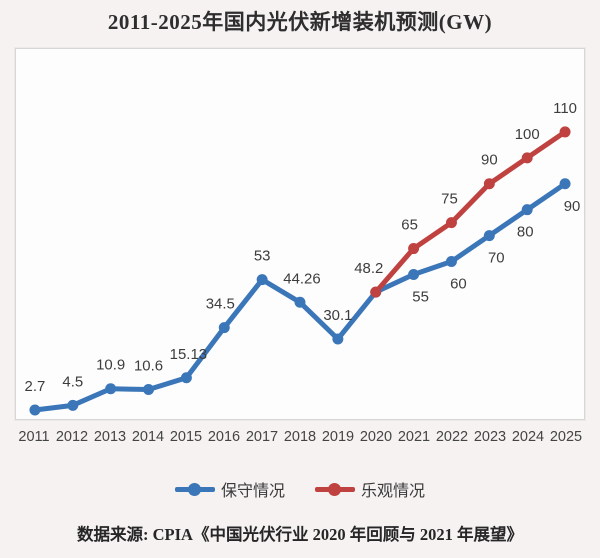 The image size is (600, 558). Describe the element at coordinates (188, 354) in the screenshot. I see `data-label-conservative: 15.13` at that location.